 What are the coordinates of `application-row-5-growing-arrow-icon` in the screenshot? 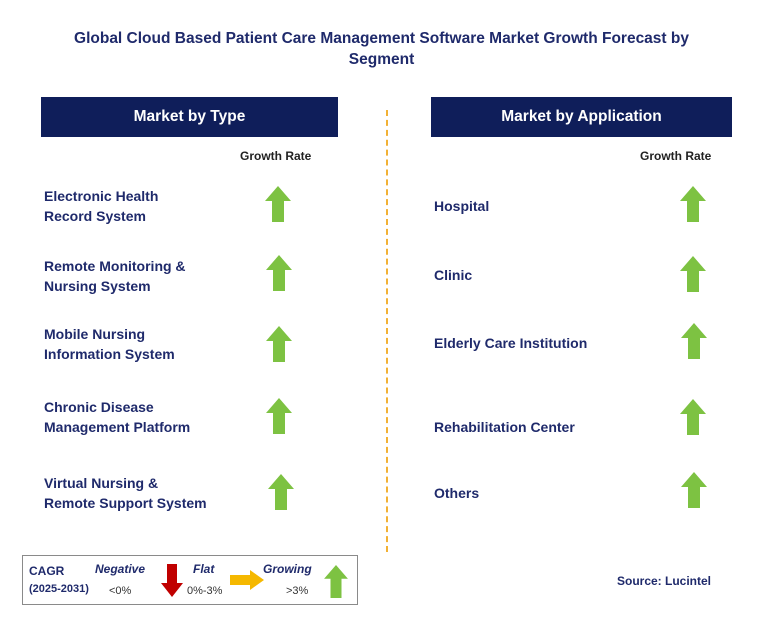 It's located at (694, 490).